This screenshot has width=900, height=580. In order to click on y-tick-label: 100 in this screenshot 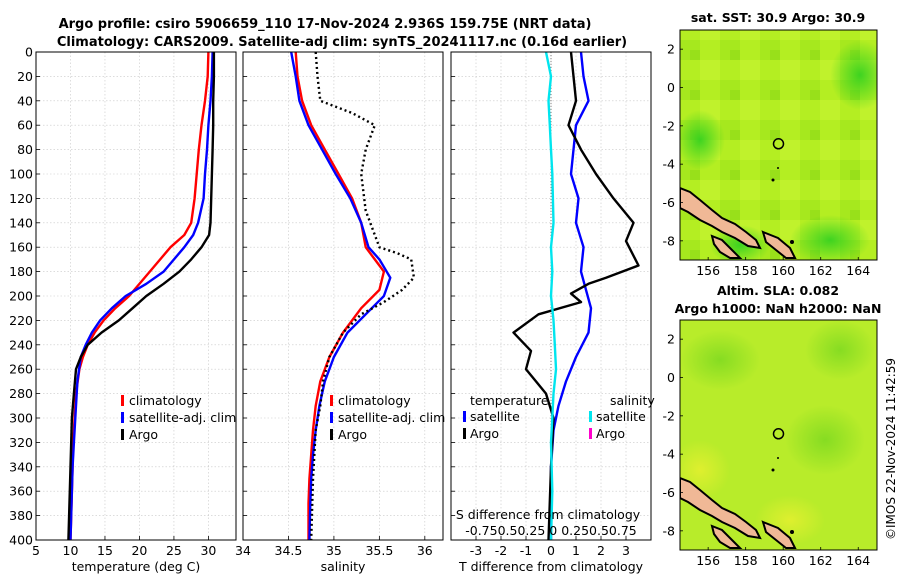, I will do `click(21, 174)`.